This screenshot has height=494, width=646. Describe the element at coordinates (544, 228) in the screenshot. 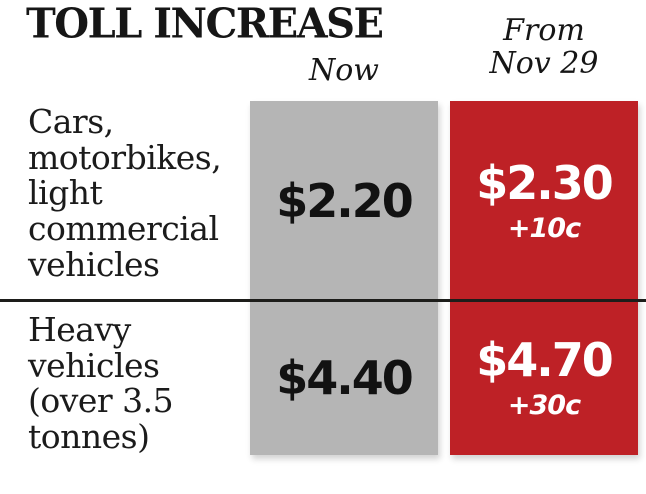

I see `price-change-cars: +10c` at that location.